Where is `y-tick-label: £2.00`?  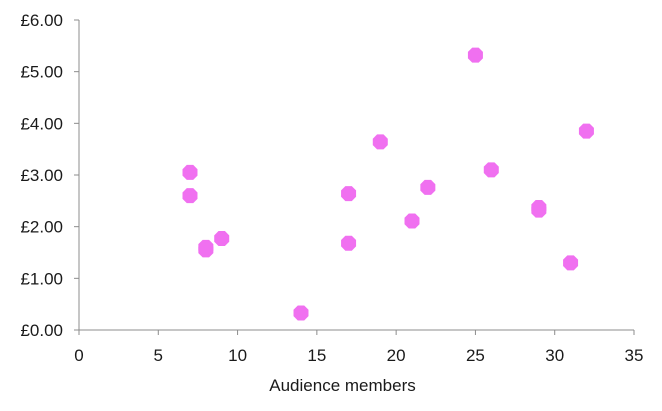
y-tick-label: £2.00 is located at coordinates (41, 227).